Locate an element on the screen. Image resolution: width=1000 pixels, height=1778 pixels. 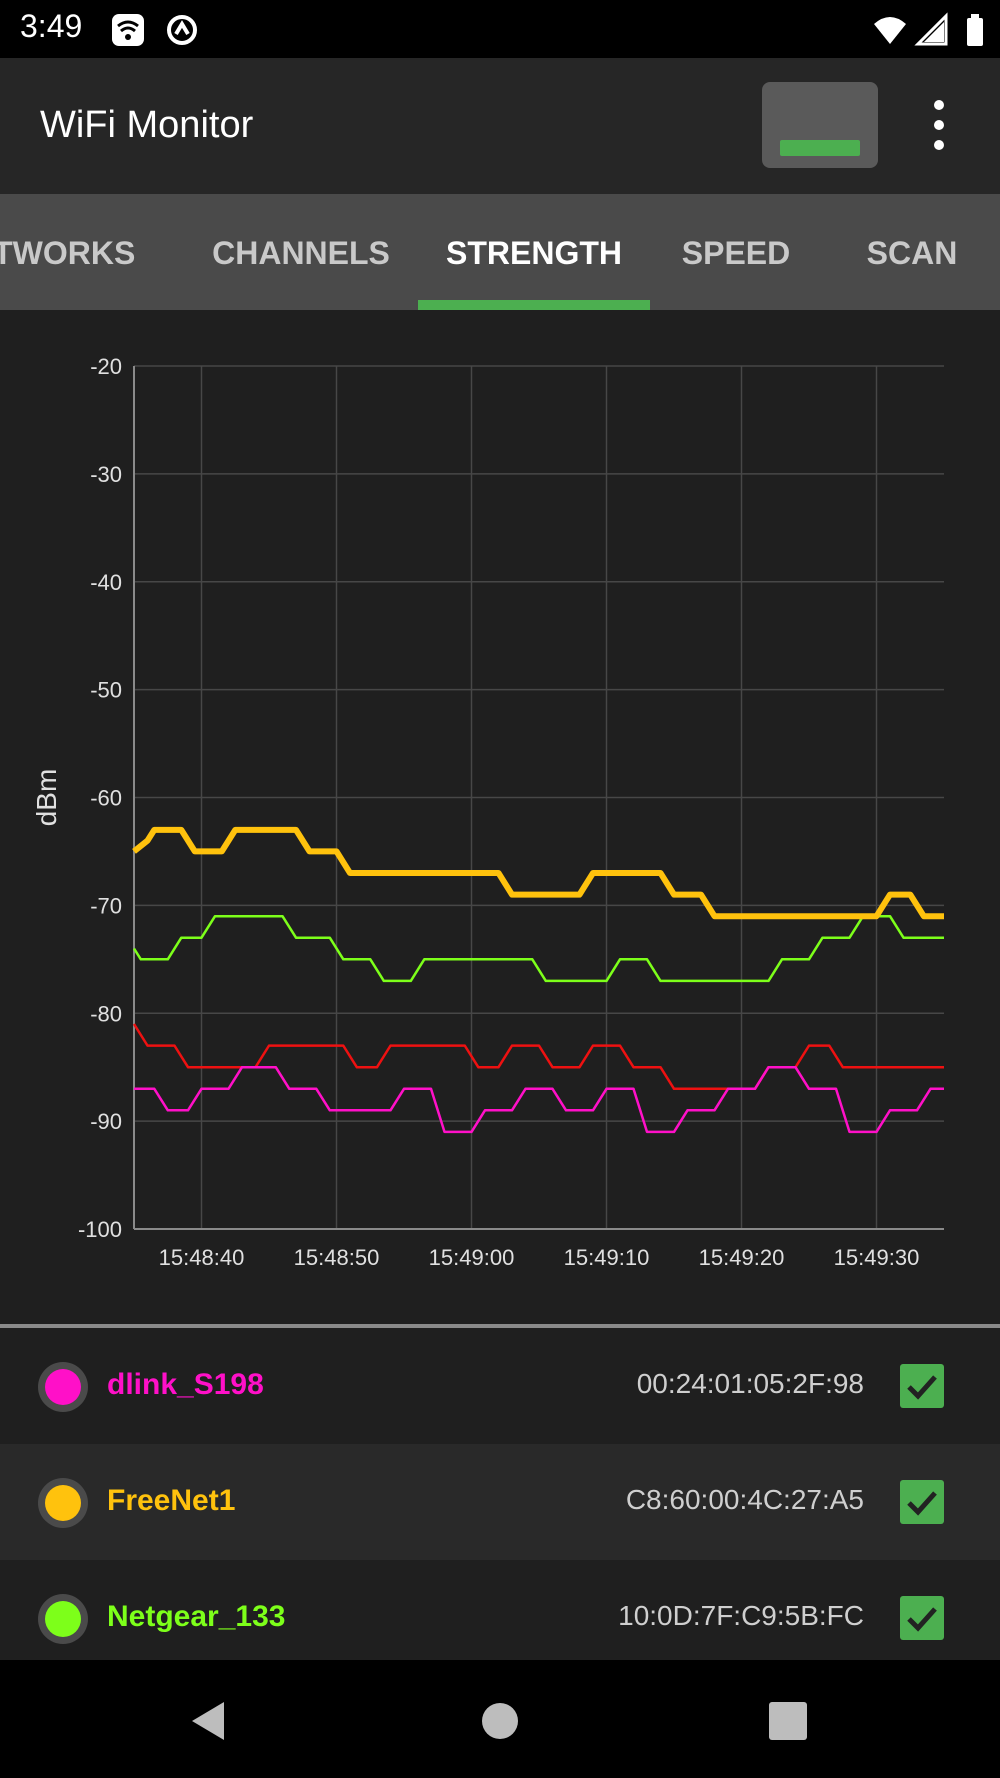
home-icon is located at coordinates (500, 1721).